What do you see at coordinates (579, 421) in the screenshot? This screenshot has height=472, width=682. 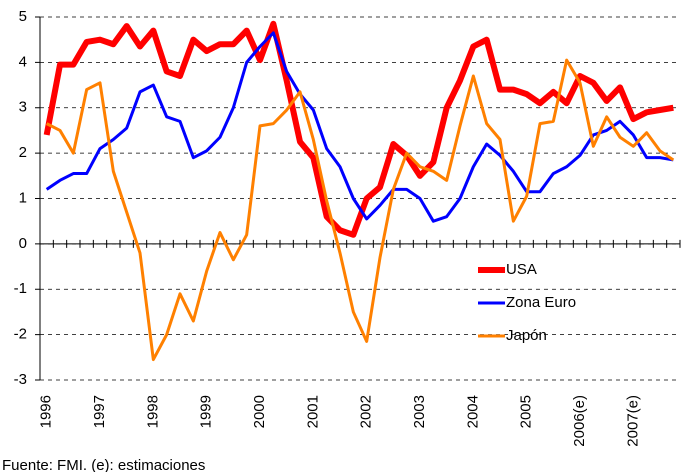 I see `x-tick-label: 2006(e)` at bounding box center [579, 421].